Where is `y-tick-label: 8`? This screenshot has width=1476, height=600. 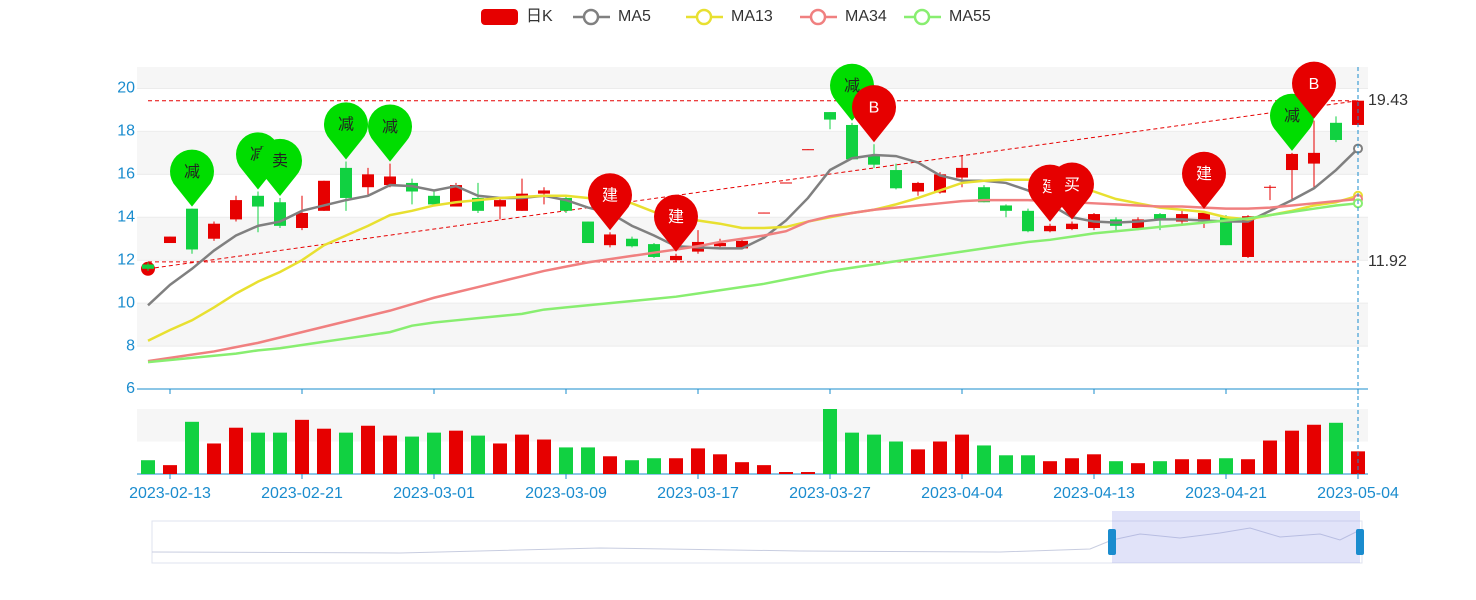 y-tick-label: 8 is located at coordinates (130, 345).